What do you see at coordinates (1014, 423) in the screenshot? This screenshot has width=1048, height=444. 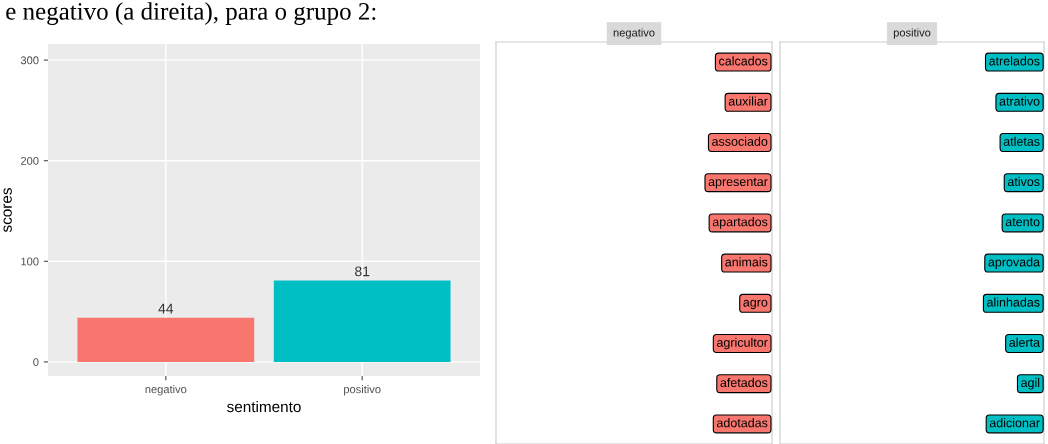 I see `text: adicionar` at bounding box center [1014, 423].